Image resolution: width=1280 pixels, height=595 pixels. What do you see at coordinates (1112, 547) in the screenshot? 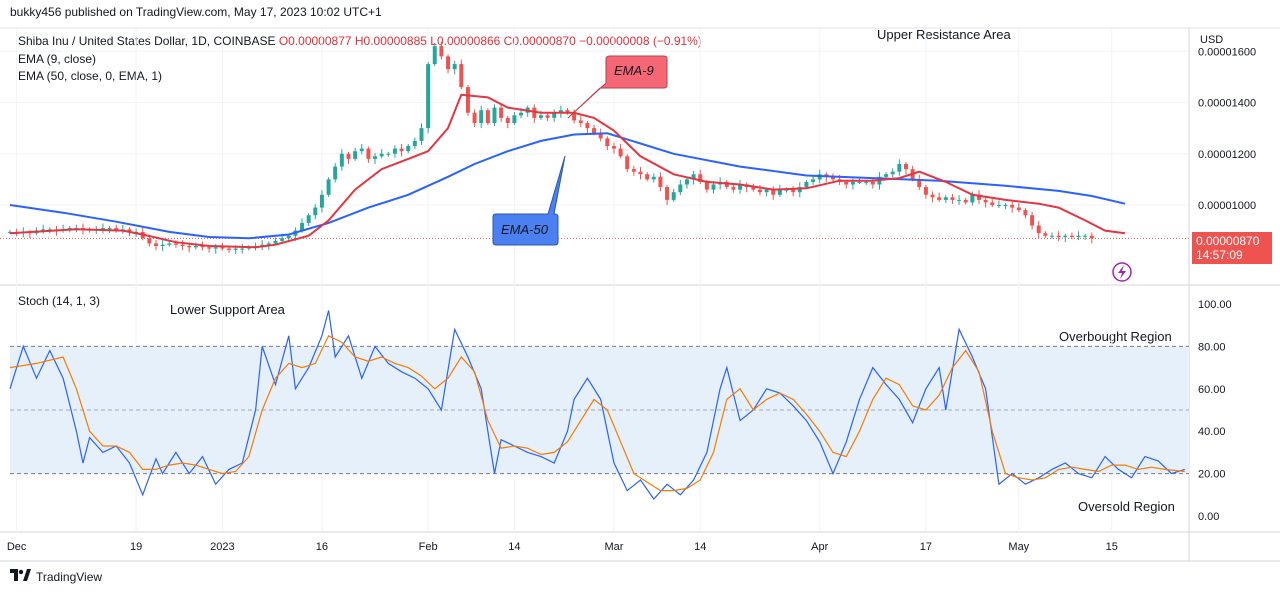
I see `time-tick-label: 15` at bounding box center [1112, 547].